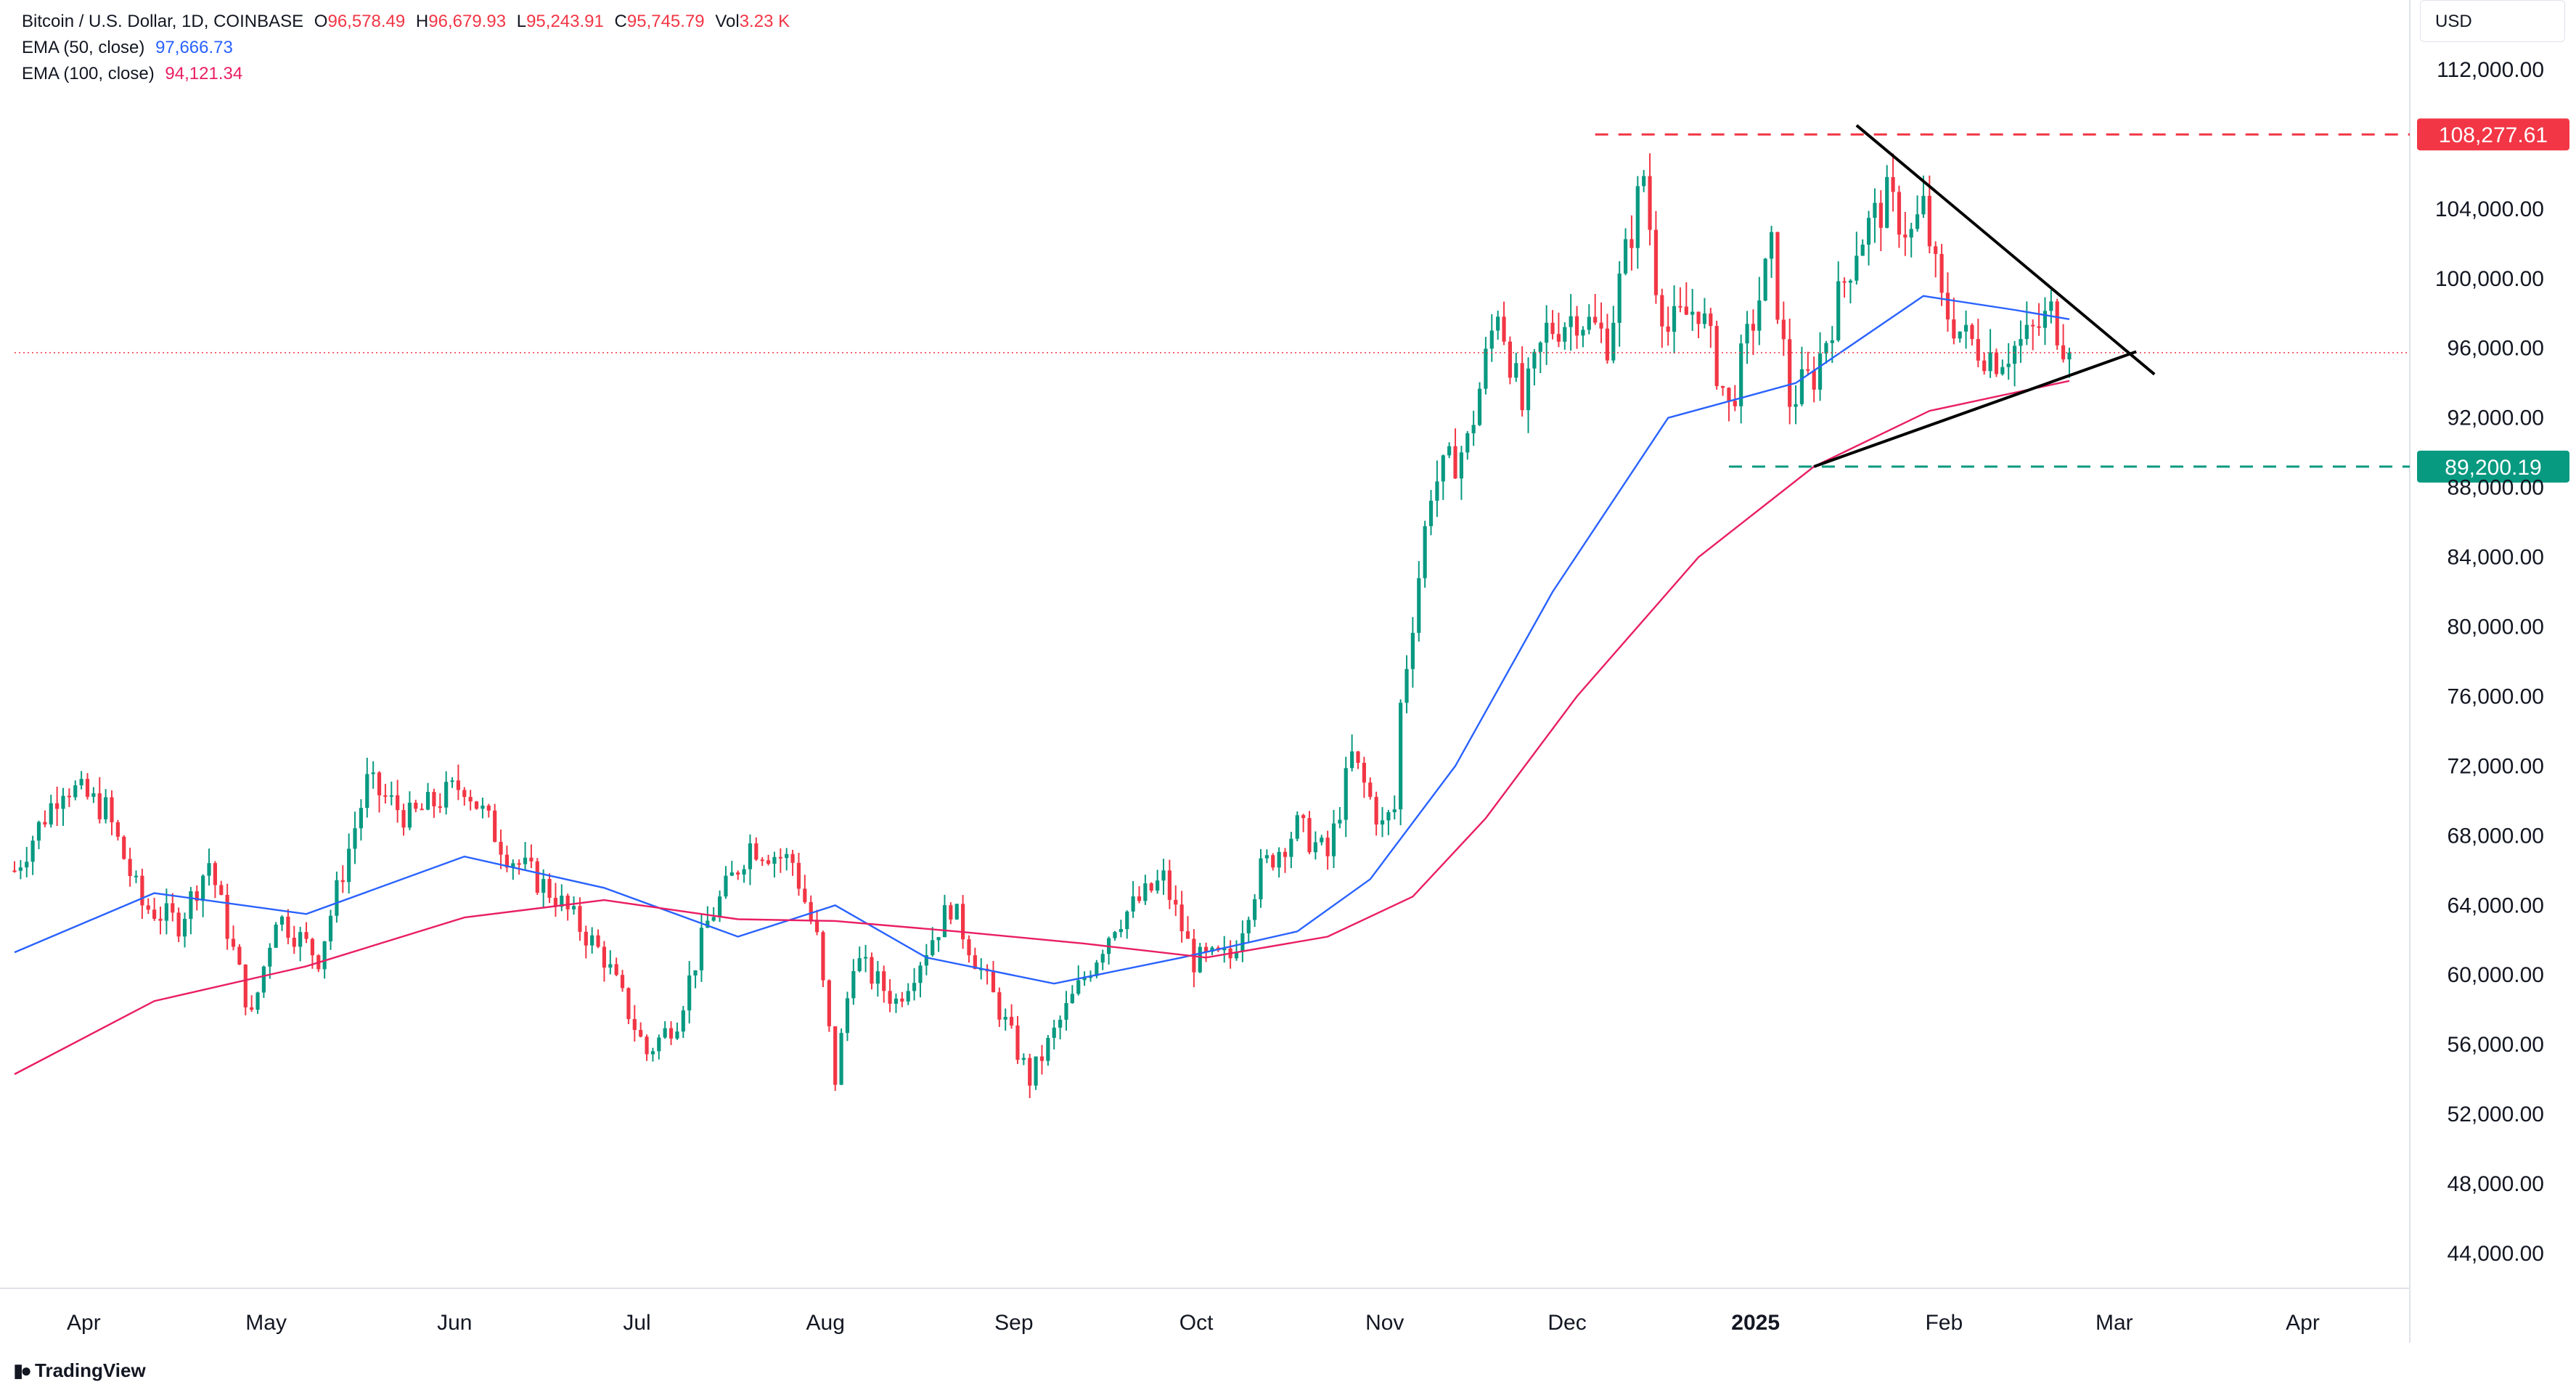 Image resolution: width=2576 pixels, height=1395 pixels. What do you see at coordinates (2493, 466) in the screenshot?
I see `support-label-bg` at bounding box center [2493, 466].